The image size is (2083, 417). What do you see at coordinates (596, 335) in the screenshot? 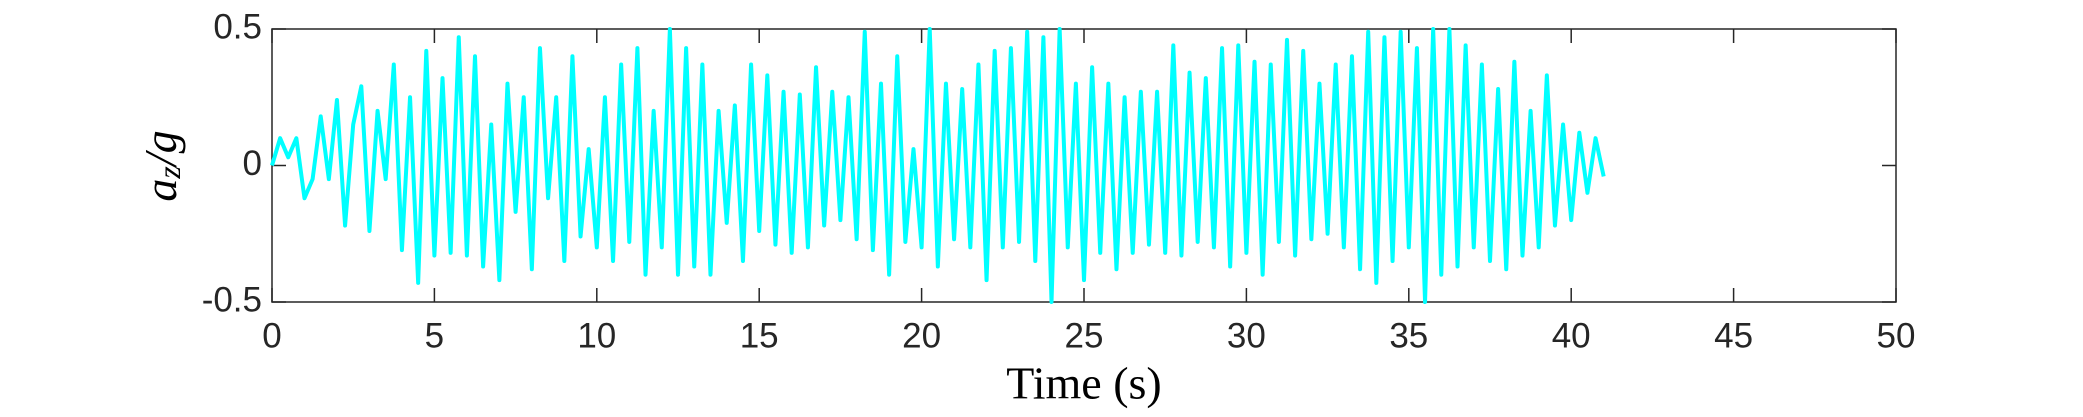
I see `x-tick-label: 10` at bounding box center [596, 335].